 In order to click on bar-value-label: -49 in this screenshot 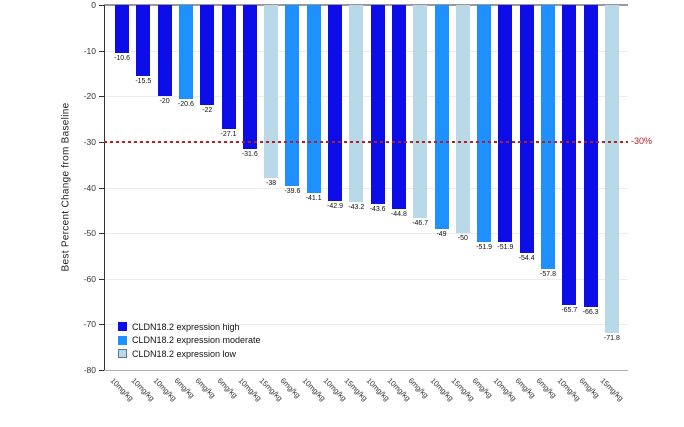, I will do `click(441, 234)`.